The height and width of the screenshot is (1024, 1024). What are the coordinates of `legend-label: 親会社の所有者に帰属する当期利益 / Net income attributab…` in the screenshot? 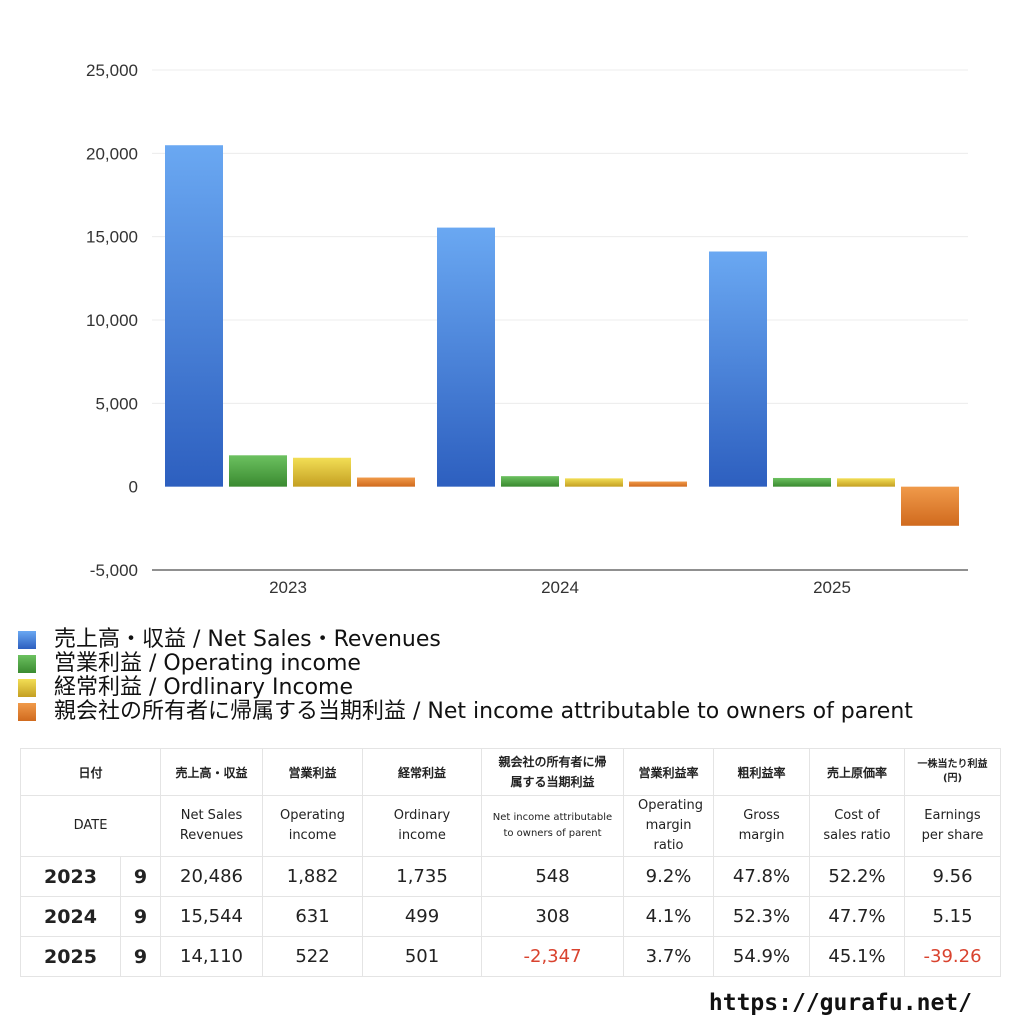 It's located at (483, 711).